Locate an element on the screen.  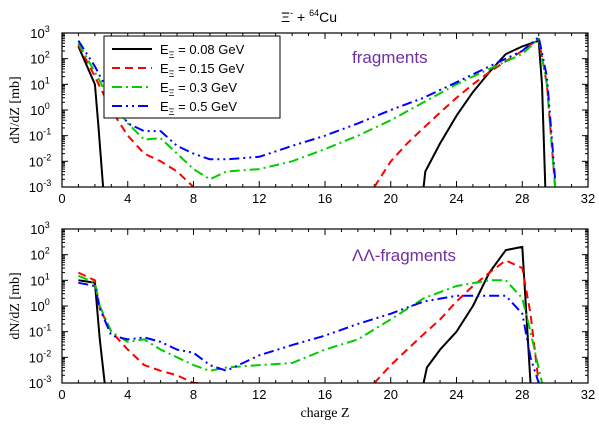
title-element: Cu is located at coordinates (328, 17).